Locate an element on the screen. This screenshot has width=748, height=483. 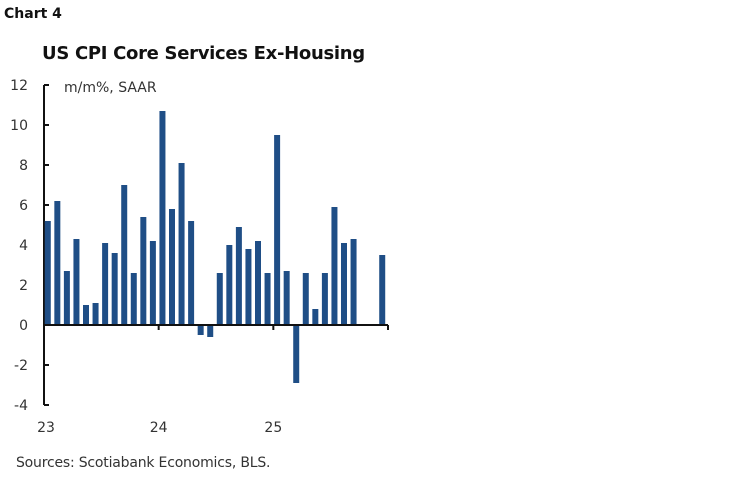
y-tick-label: 10 is located at coordinates (19, 126).